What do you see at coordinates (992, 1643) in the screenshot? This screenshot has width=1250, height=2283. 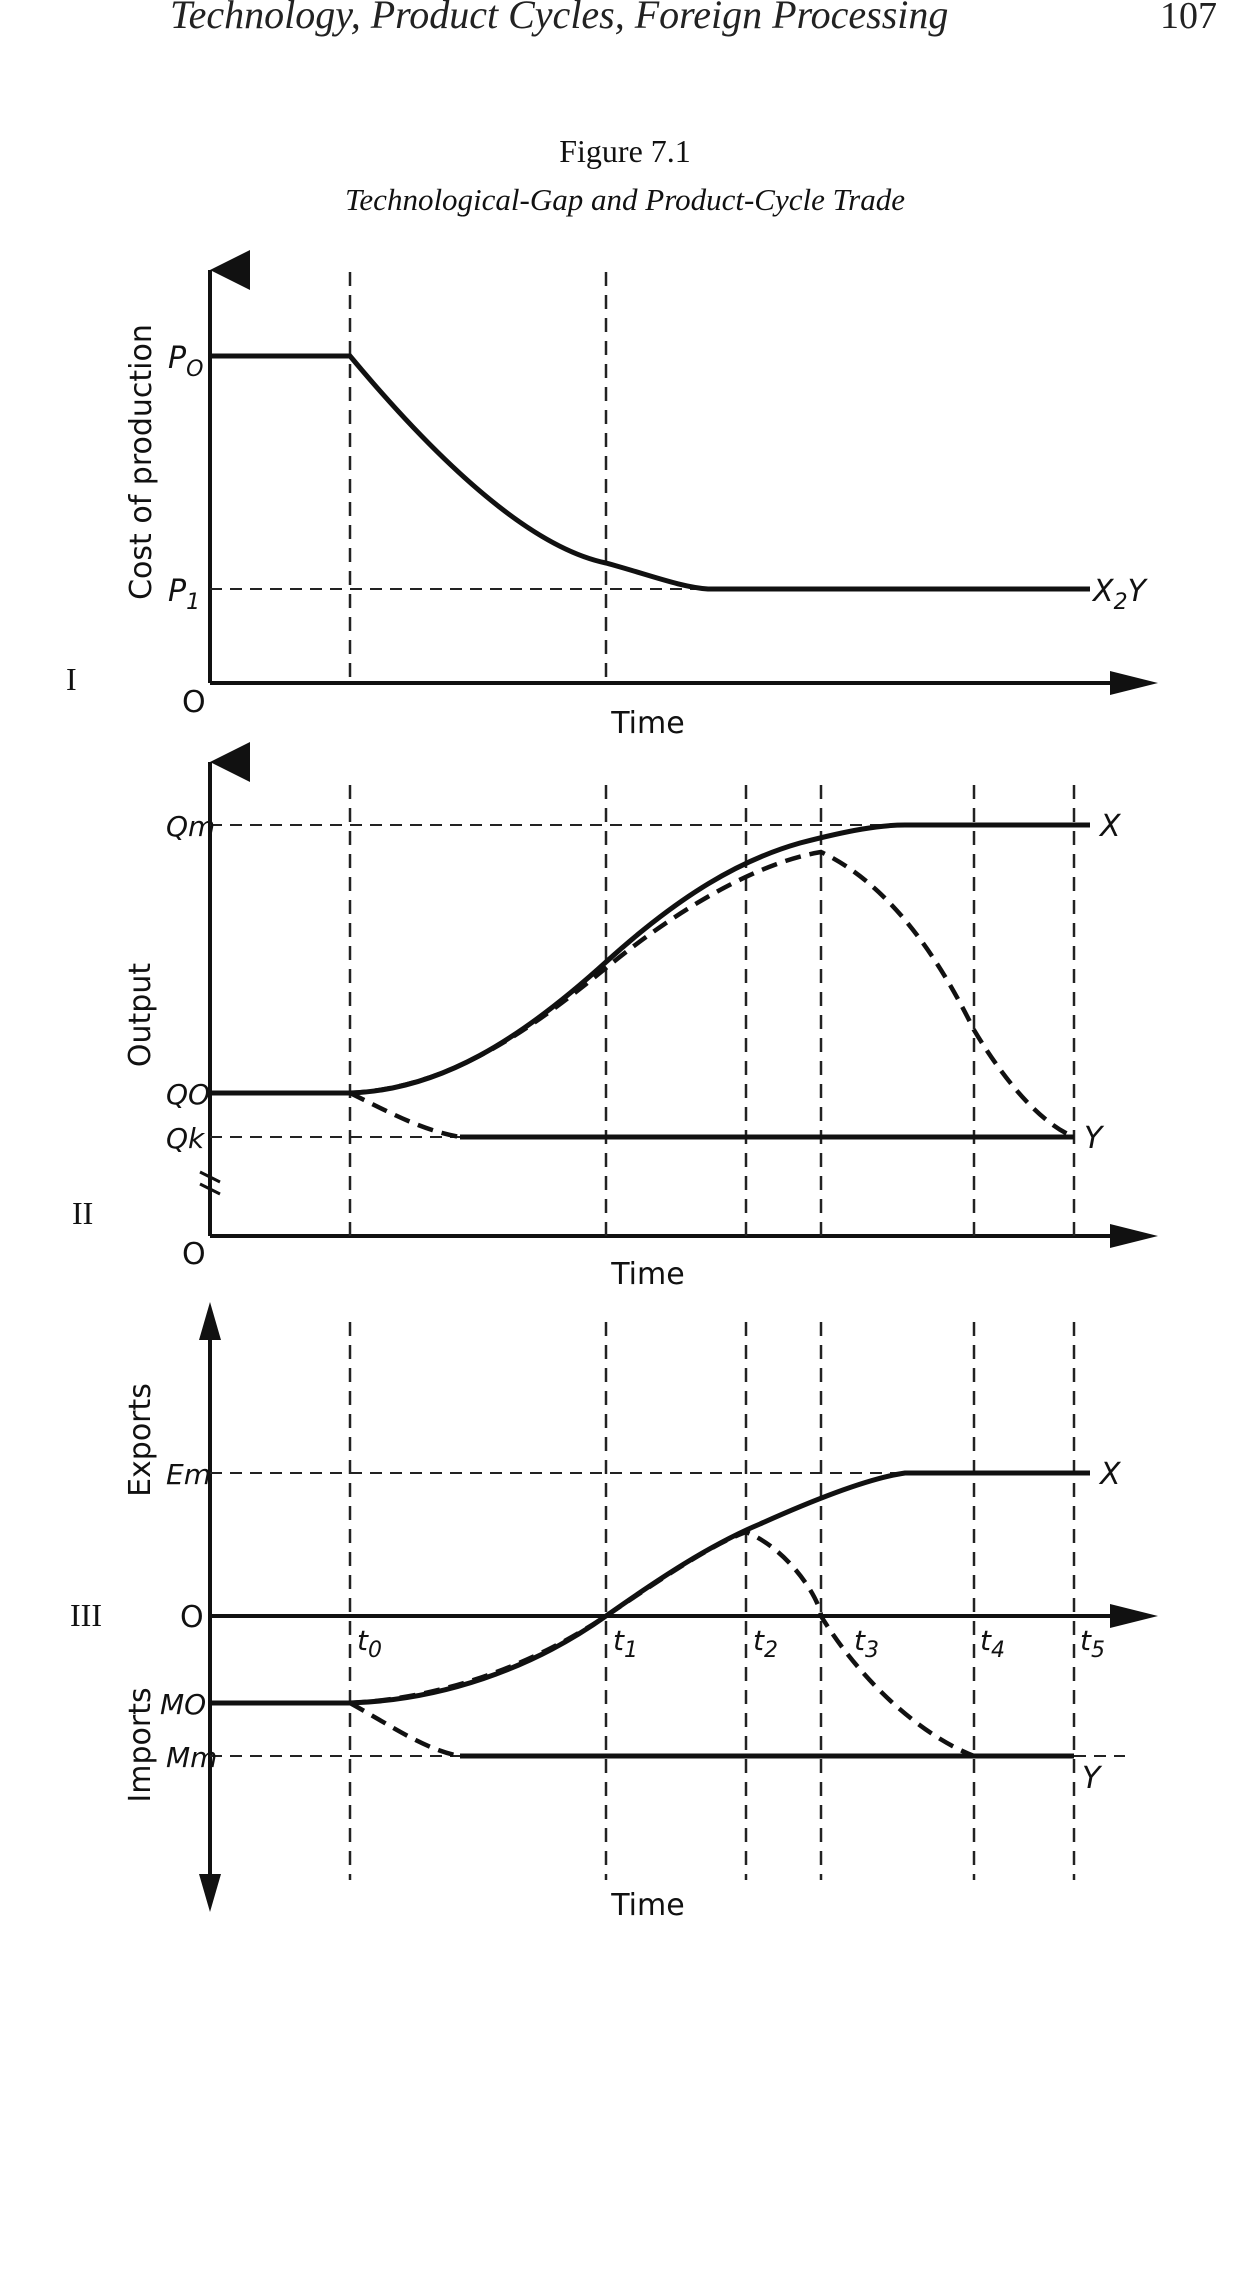 I see `panel-iii-tick-t4: t4` at bounding box center [992, 1643].